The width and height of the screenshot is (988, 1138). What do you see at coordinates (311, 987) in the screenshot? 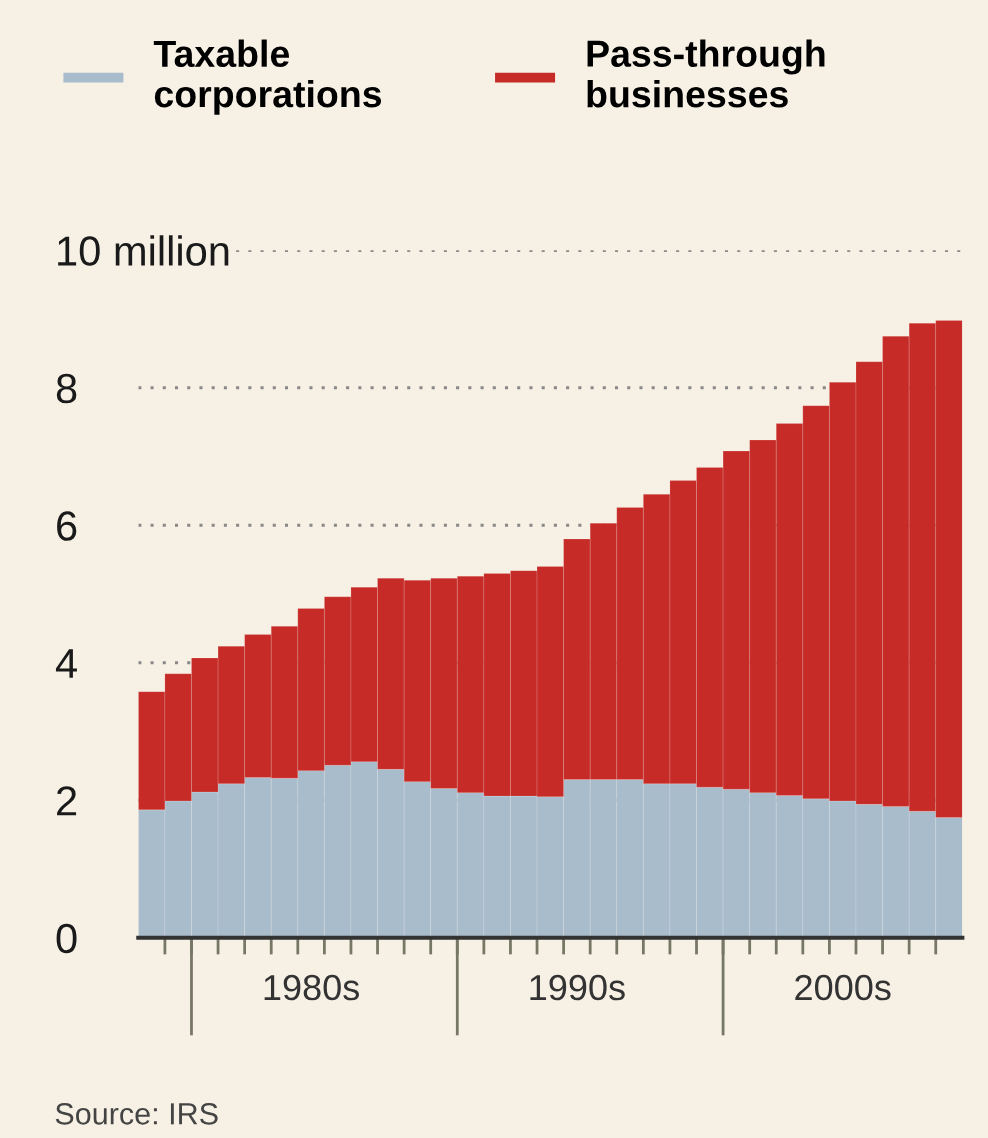
I see `x-tick-label: 1980s` at bounding box center [311, 987].